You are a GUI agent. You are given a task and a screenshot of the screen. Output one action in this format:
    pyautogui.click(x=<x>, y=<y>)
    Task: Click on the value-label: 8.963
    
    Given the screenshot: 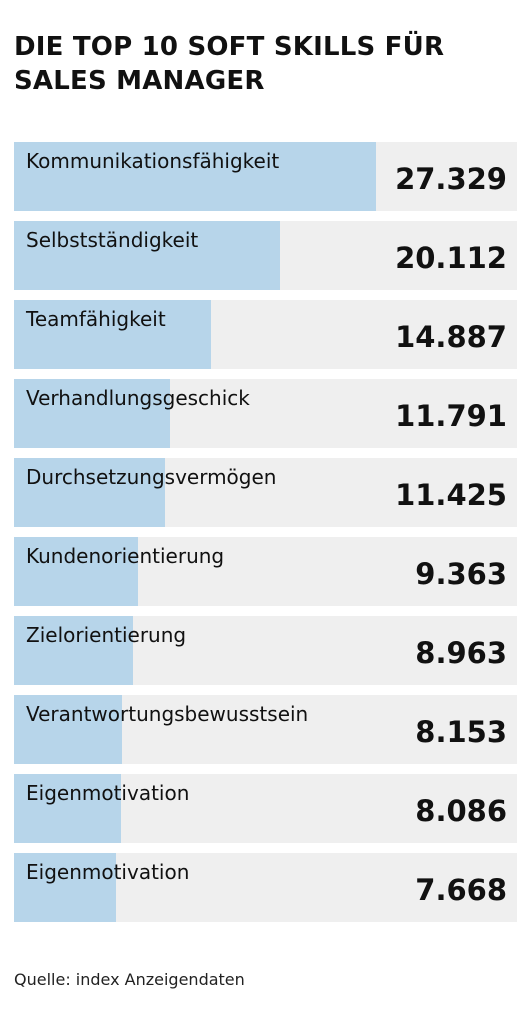 What is the action you would take?
    pyautogui.click(x=461, y=653)
    